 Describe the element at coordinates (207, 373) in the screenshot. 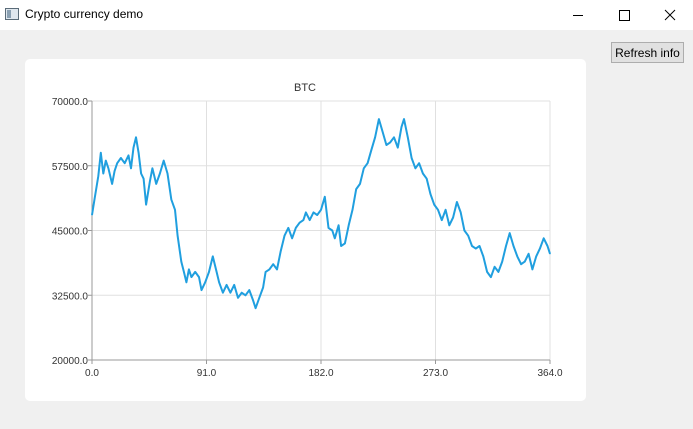

I see `x-tick-label: 91.0` at that location.